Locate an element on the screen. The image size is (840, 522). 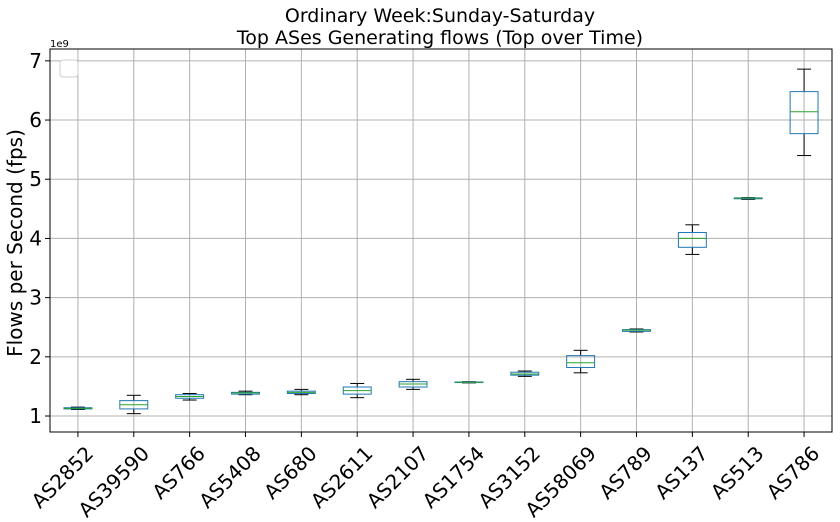
y-tick-label: 3 is located at coordinates (35, 298).